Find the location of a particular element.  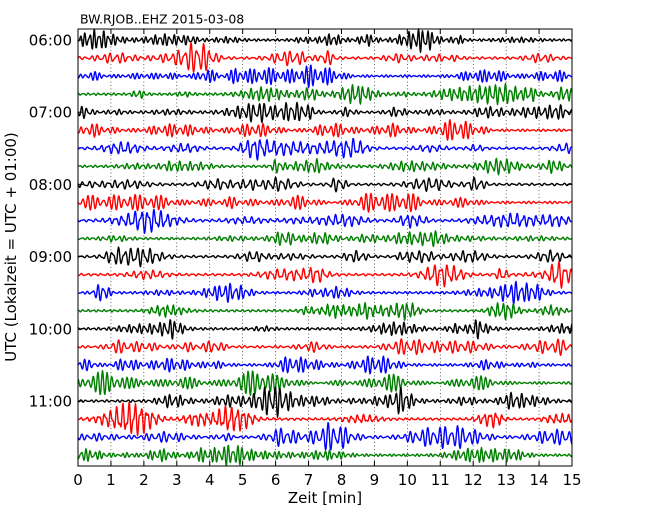

y-tick-label-1100: 11:00 is located at coordinates (50, 402).